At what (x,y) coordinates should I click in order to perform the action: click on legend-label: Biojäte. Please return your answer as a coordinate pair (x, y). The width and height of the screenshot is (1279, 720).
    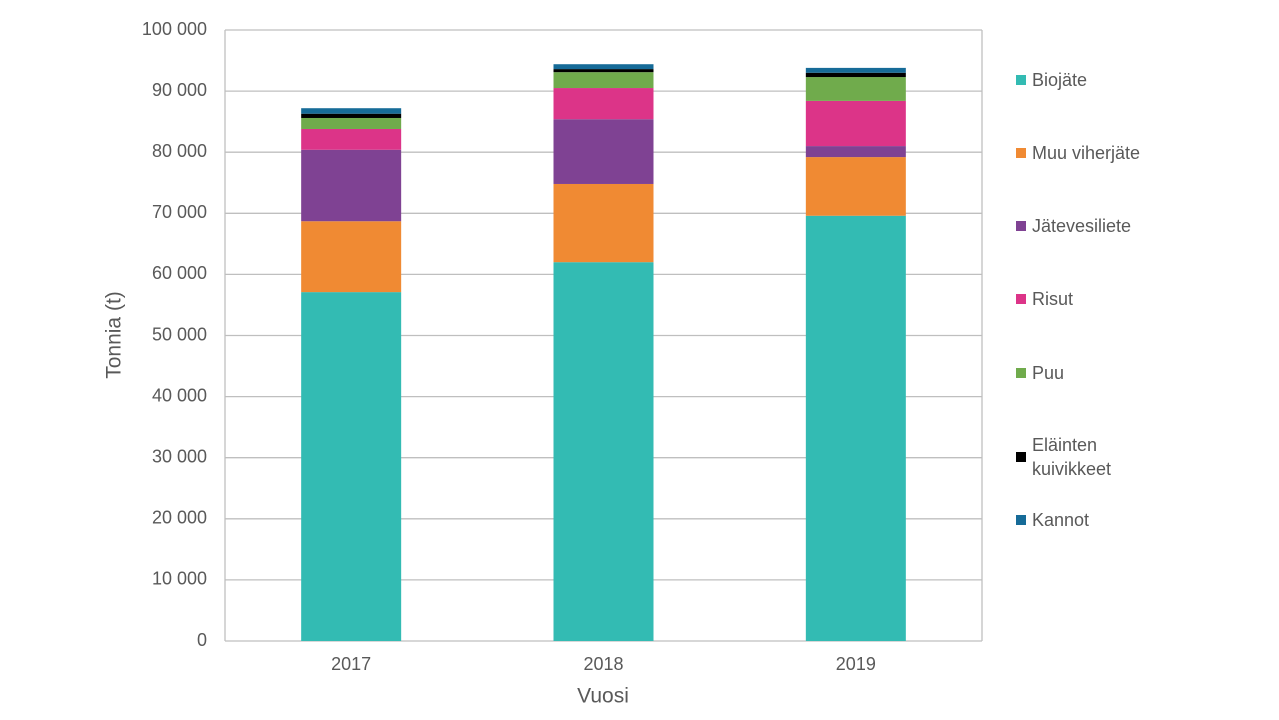
    Looking at the image, I should click on (1060, 80).